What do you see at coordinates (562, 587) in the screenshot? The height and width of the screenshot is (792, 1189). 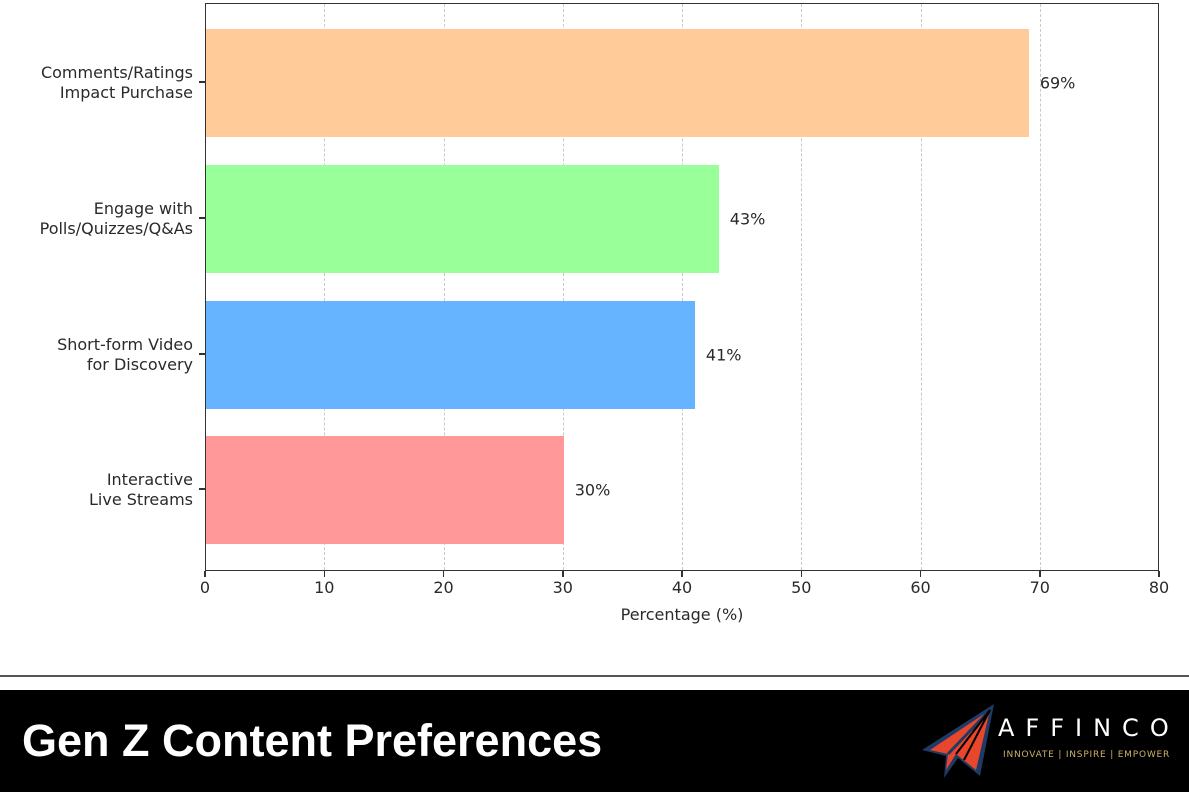 I see `x-tick-label: 30` at bounding box center [562, 587].